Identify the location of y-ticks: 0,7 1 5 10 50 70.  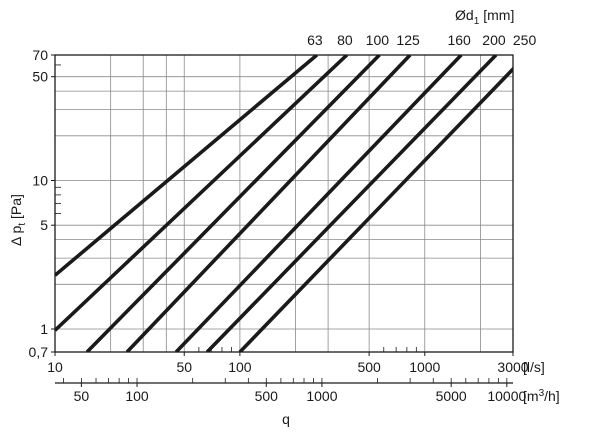
(42, 203).